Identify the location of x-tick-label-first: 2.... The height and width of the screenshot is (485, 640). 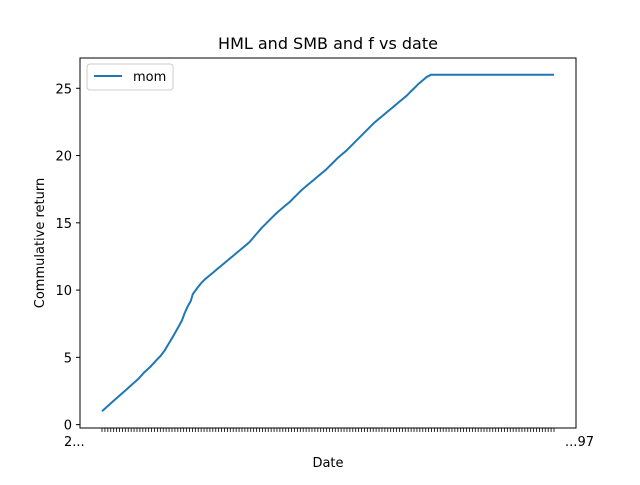
(74, 442).